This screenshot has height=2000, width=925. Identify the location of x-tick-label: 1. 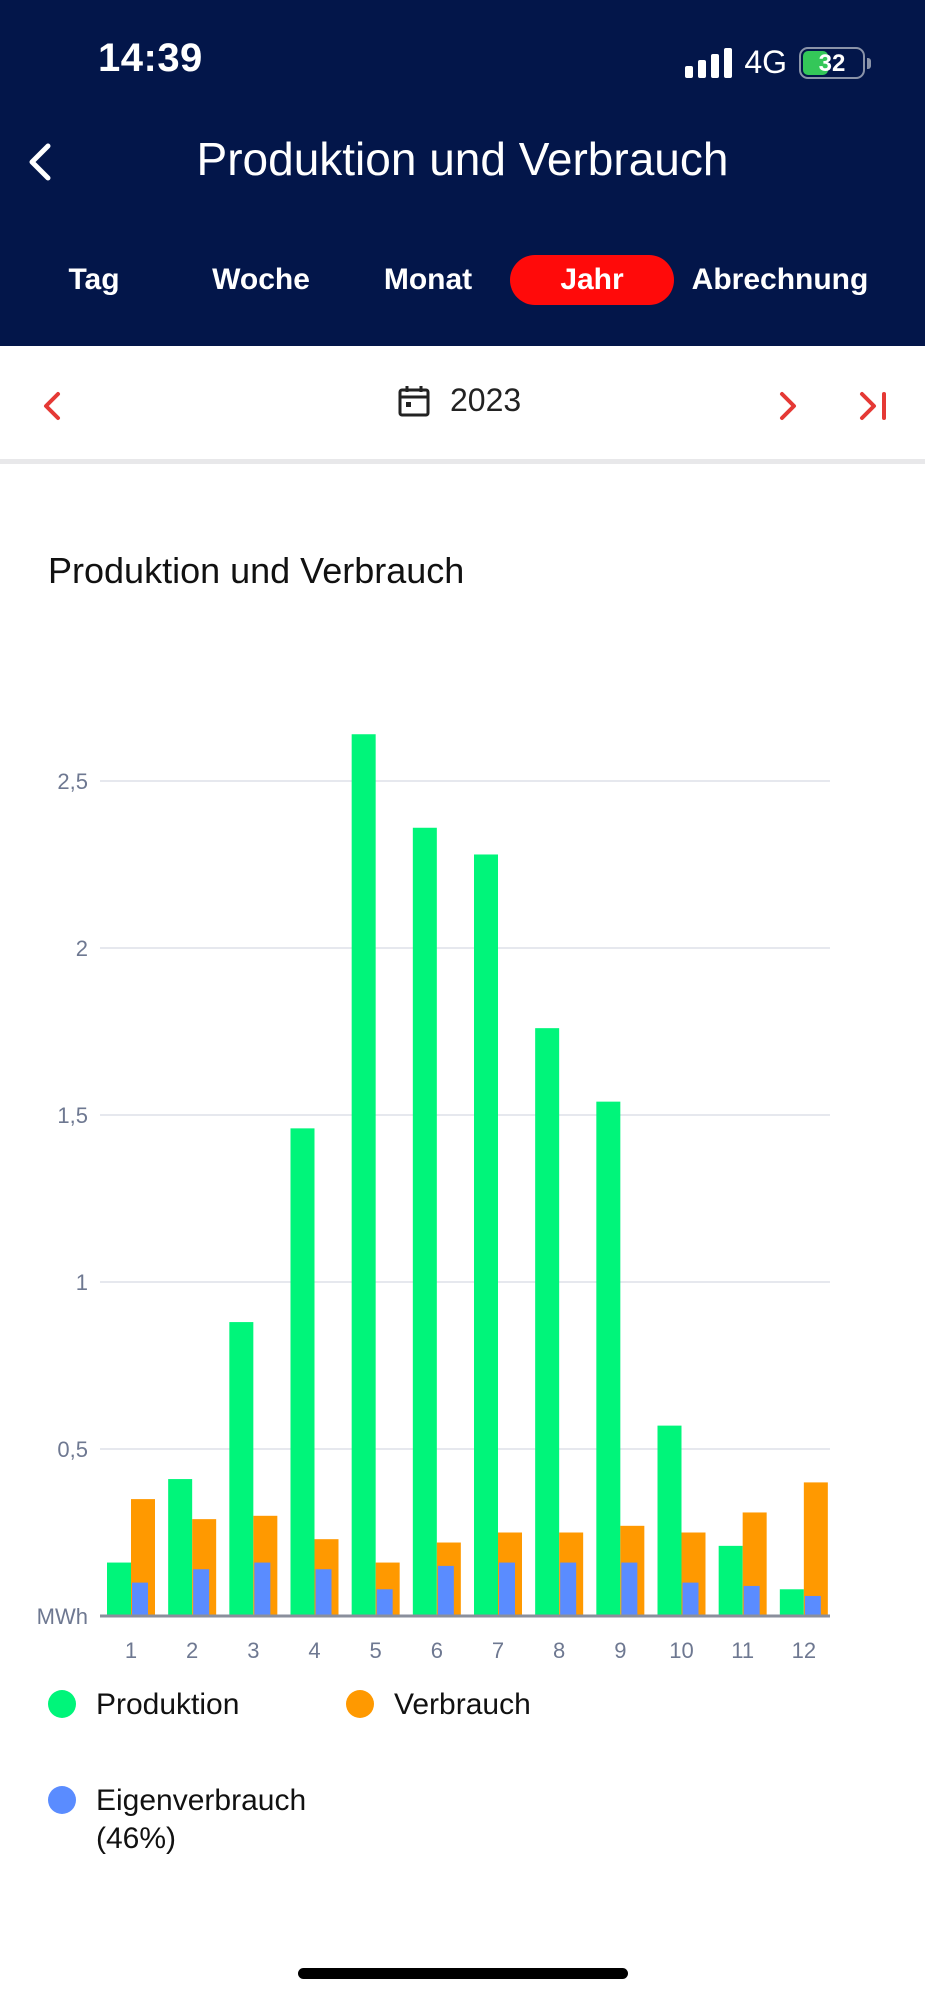
(131, 1650).